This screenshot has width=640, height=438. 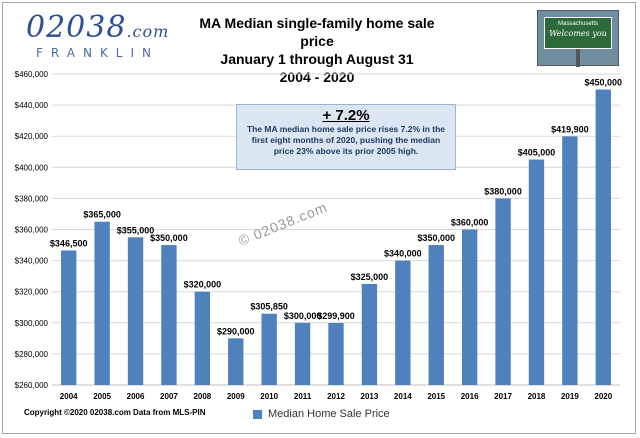 What do you see at coordinates (269, 307) in the screenshot?
I see `data-label: $305,850` at bounding box center [269, 307].